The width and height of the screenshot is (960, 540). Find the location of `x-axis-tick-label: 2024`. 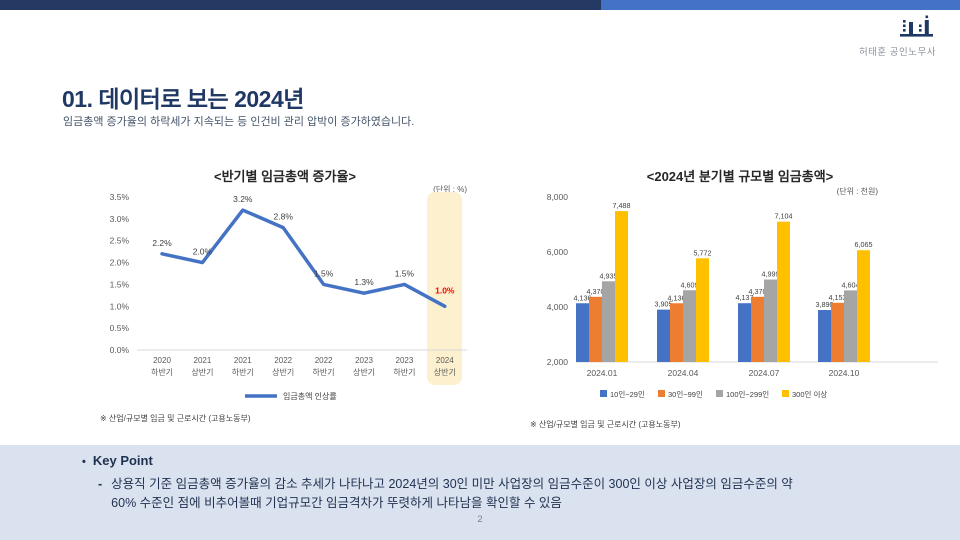

x-axis-tick-label: 2024 is located at coordinates (445, 360).